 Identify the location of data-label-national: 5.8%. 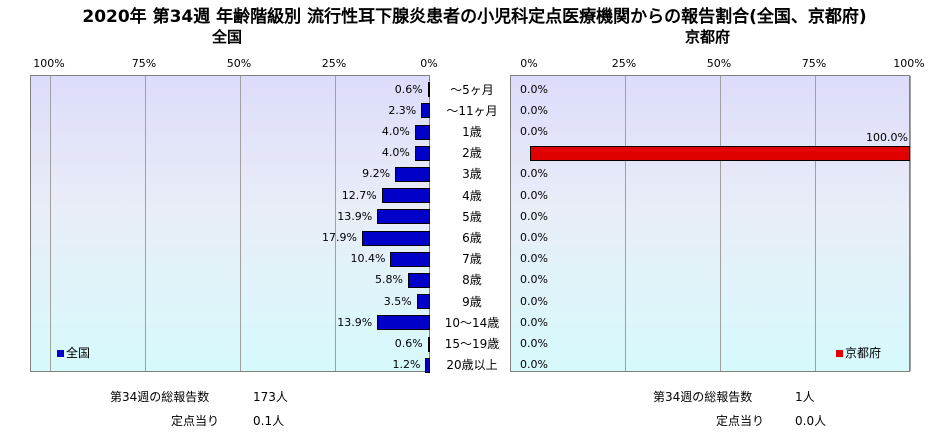
(389, 280).